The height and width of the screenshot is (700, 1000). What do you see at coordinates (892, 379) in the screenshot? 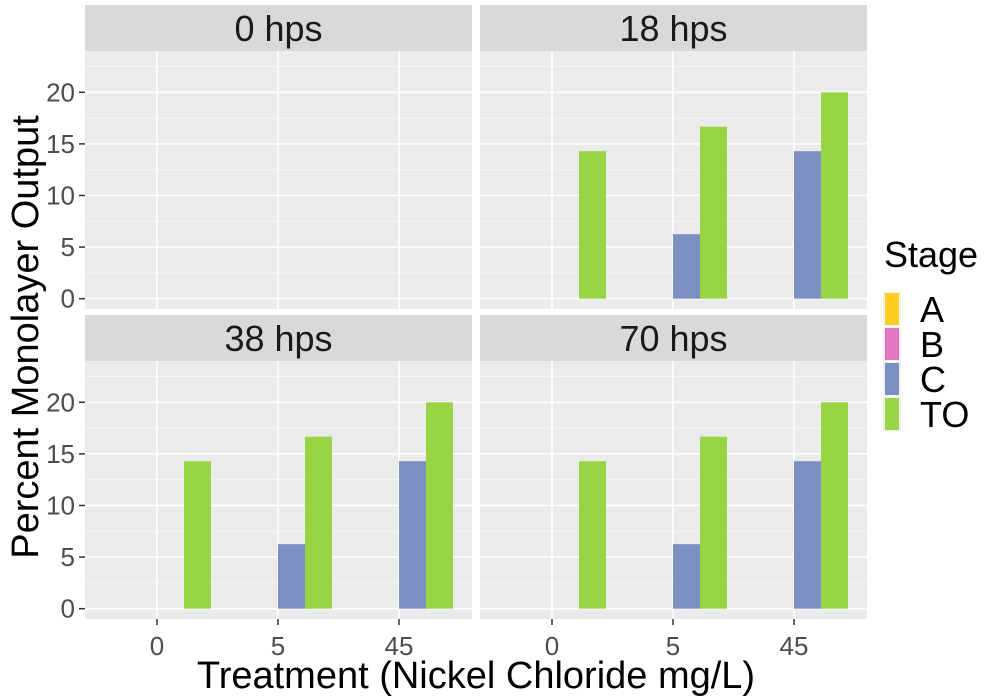
I see `legend-swatch-C` at bounding box center [892, 379].